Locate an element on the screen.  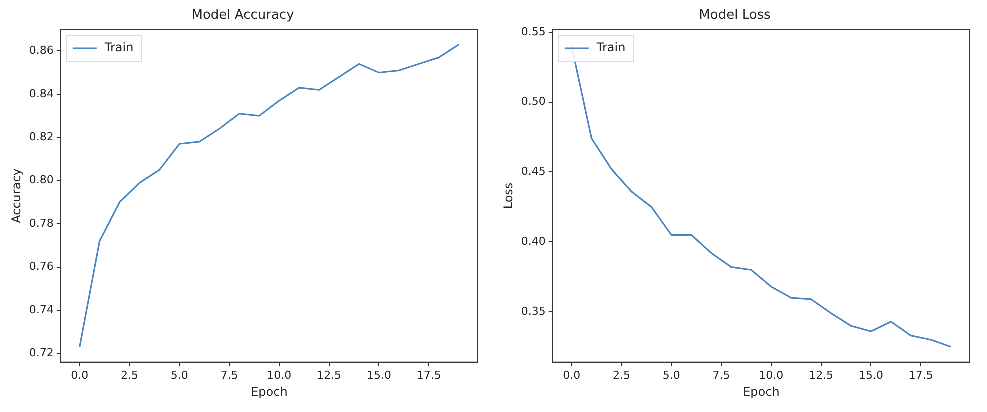
y-tick-label: 0.35 is located at coordinates (533, 311).